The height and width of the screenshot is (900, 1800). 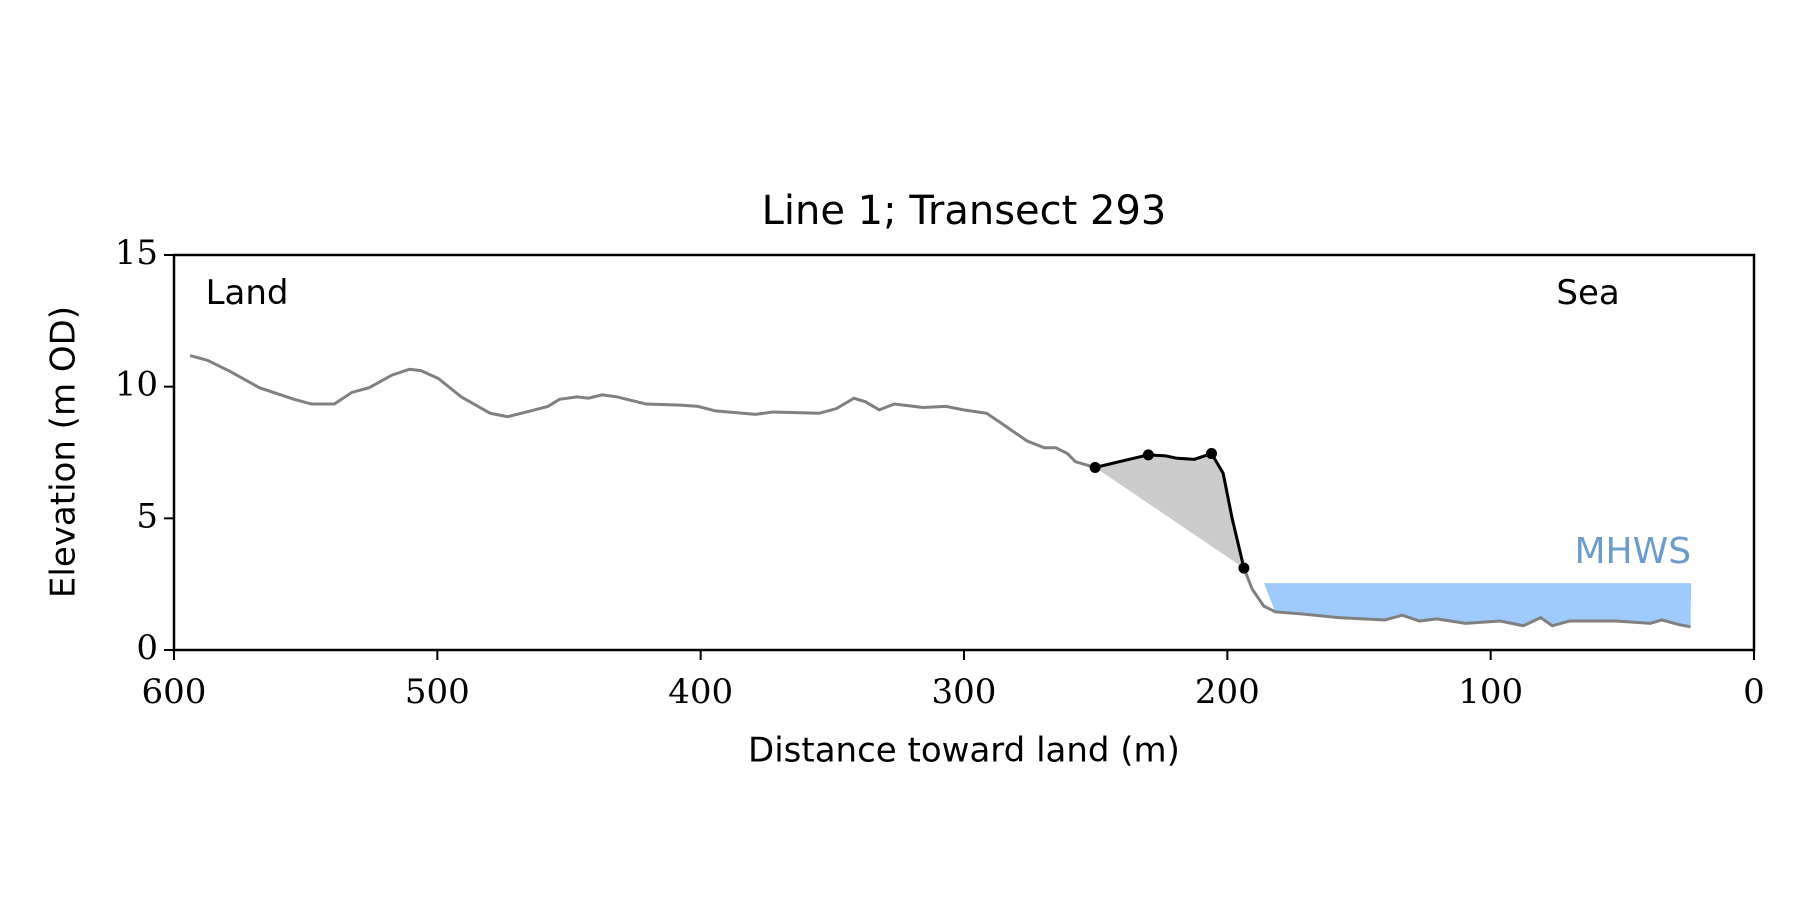 I want to click on chart-title: Line 1; Transect 293, so click(x=964, y=211).